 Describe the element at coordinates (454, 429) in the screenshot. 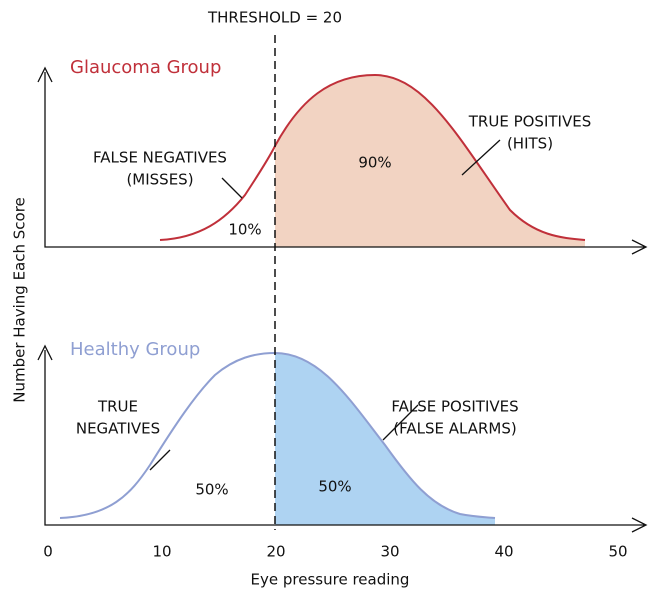

I see `right-label: (FALSE ALARMS)` at that location.